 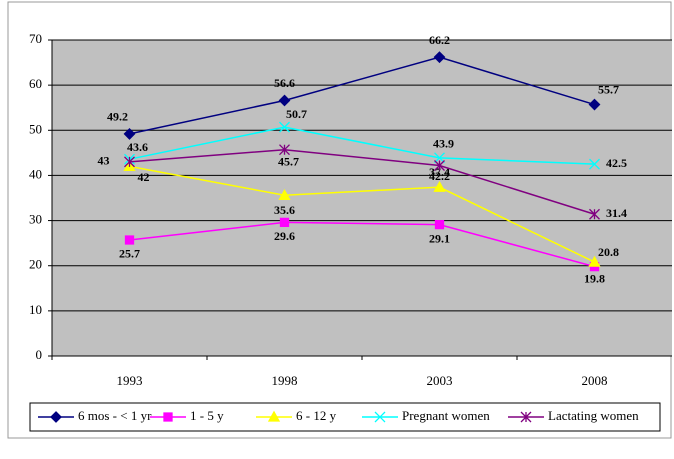 I want to click on data-label: 19.8, so click(x=594, y=278).